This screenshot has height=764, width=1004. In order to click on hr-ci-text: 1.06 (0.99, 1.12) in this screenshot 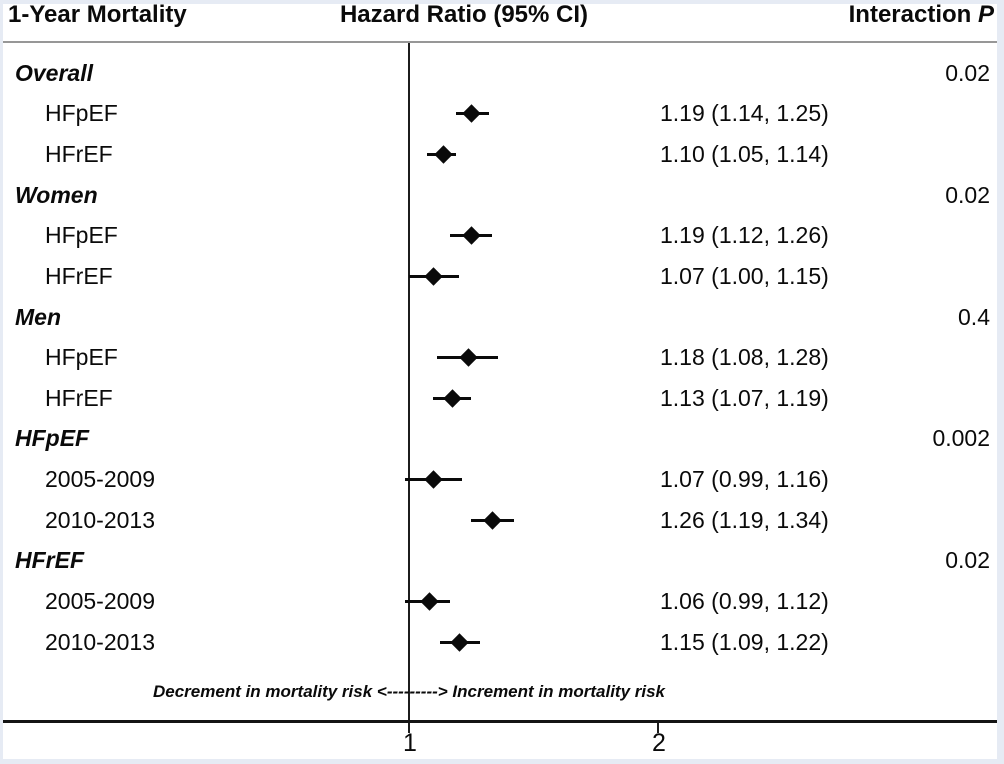, I will do `click(744, 601)`.